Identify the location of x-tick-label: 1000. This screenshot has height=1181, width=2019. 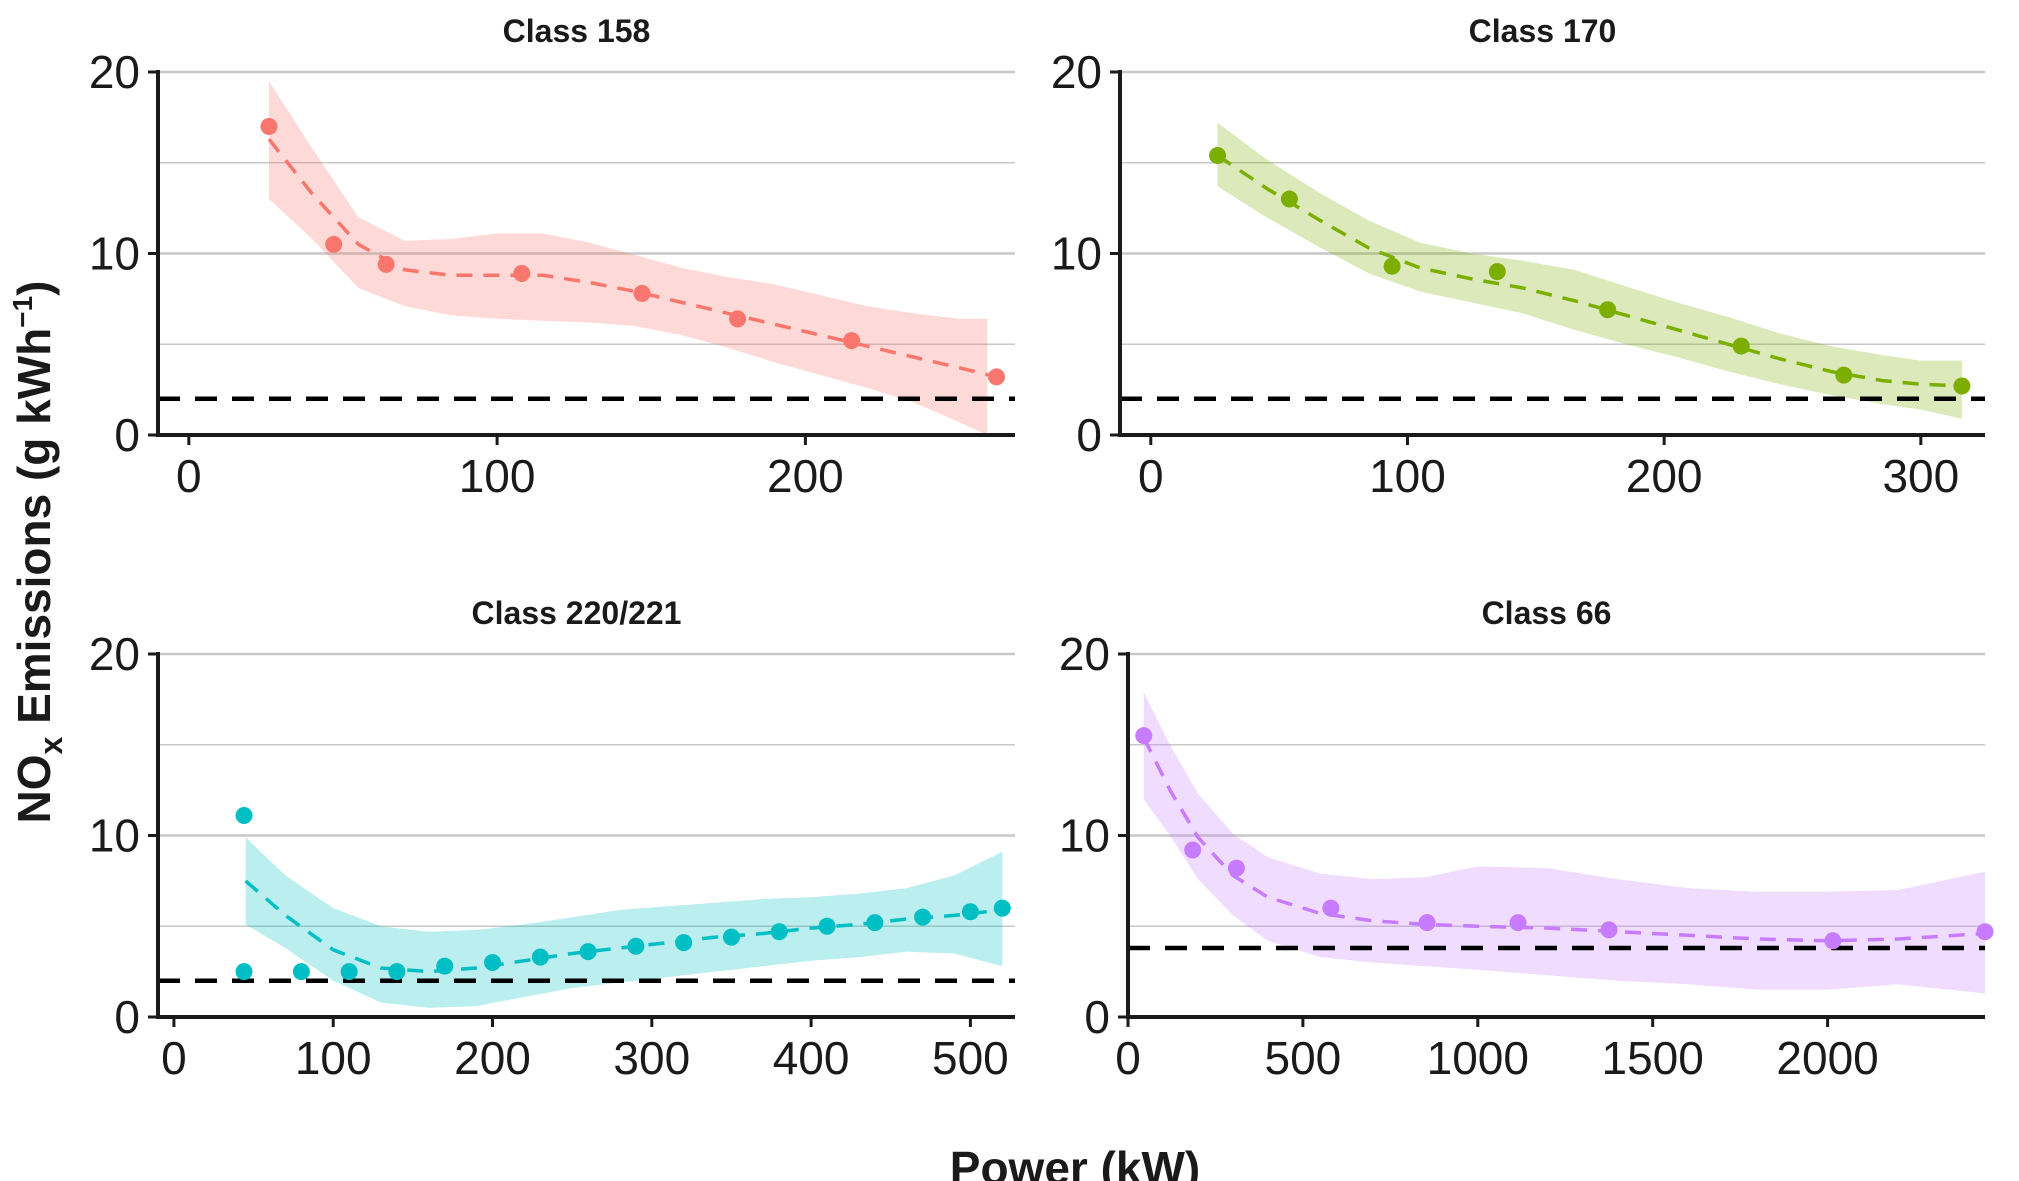
(1478, 1058).